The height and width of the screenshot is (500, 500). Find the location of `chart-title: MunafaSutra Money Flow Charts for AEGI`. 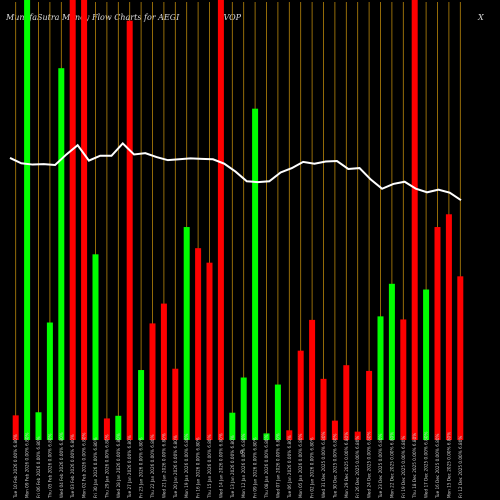

chart-title: MunafaSutra Money Flow Charts for AEGI is located at coordinates (93, 17).